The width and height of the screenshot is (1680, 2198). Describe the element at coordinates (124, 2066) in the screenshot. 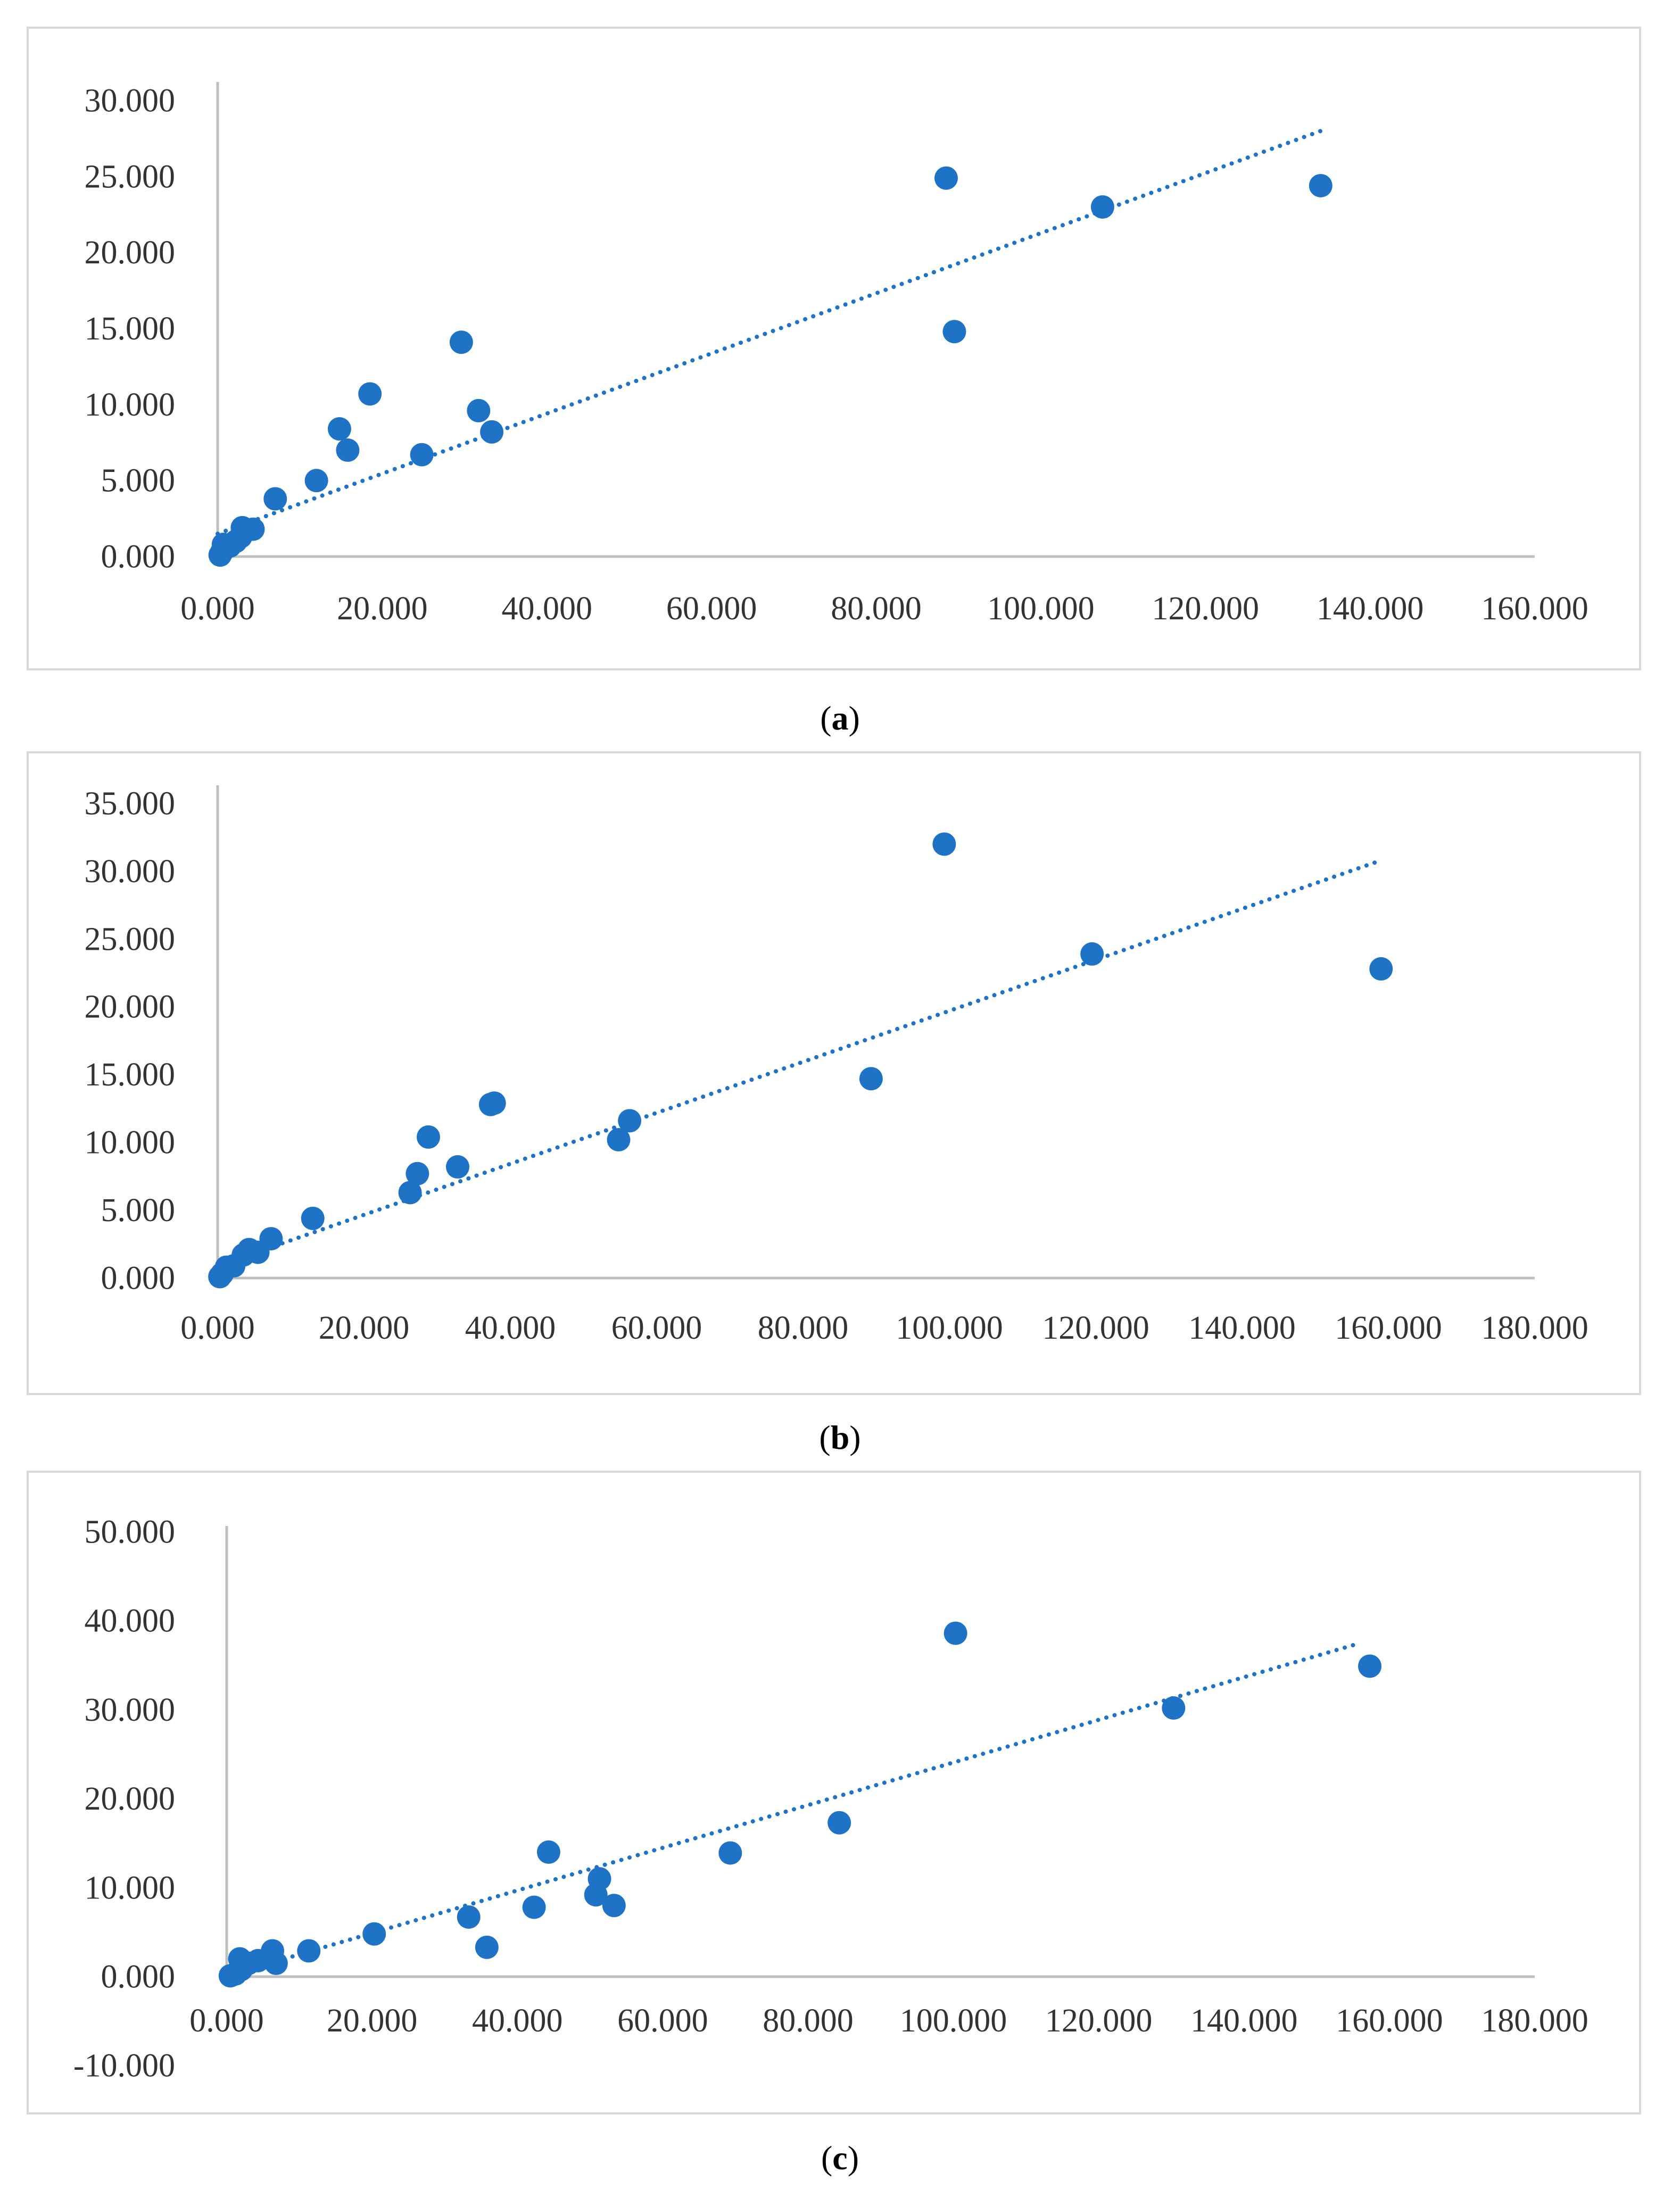

I see `y-tick-label: -10.000` at that location.